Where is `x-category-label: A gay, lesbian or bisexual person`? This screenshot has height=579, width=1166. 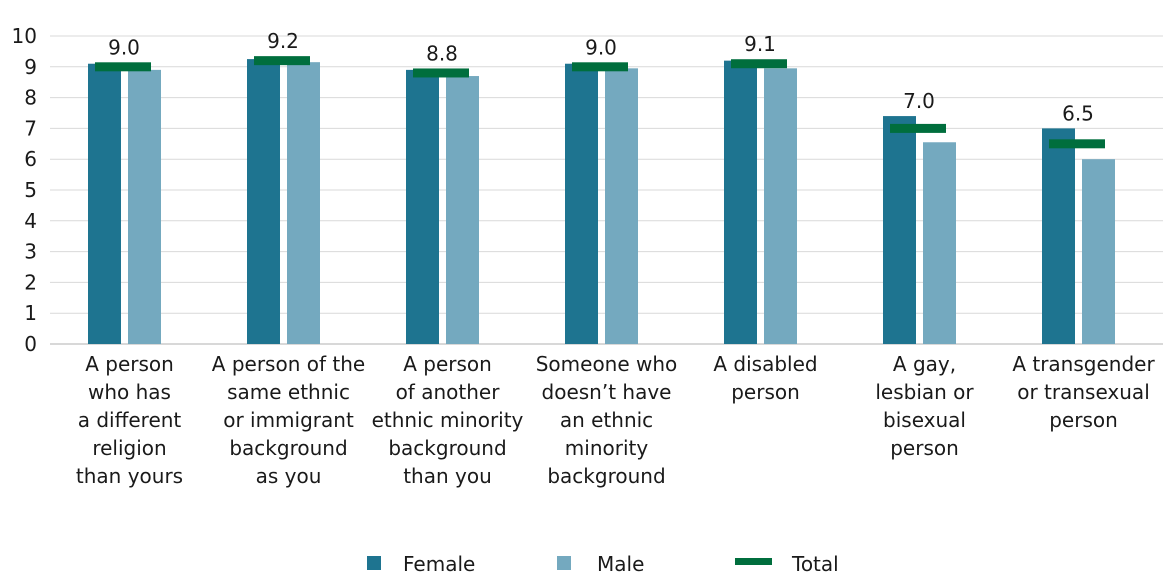 x-category-label: A gay, lesbian or bisexual person is located at coordinates (924, 406).